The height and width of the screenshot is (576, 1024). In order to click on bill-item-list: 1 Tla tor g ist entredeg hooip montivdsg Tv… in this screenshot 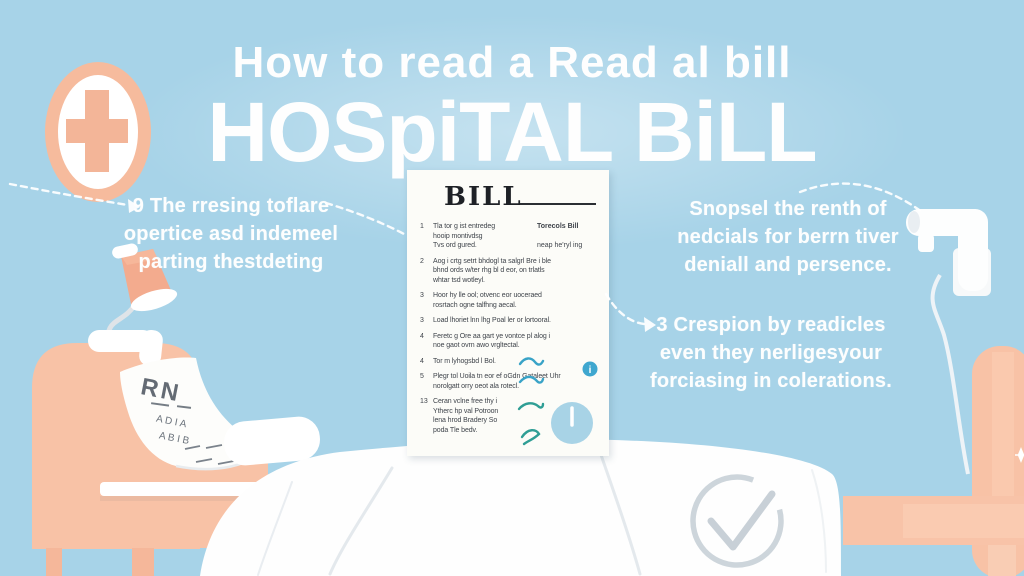, I will do `click(512, 338)`.